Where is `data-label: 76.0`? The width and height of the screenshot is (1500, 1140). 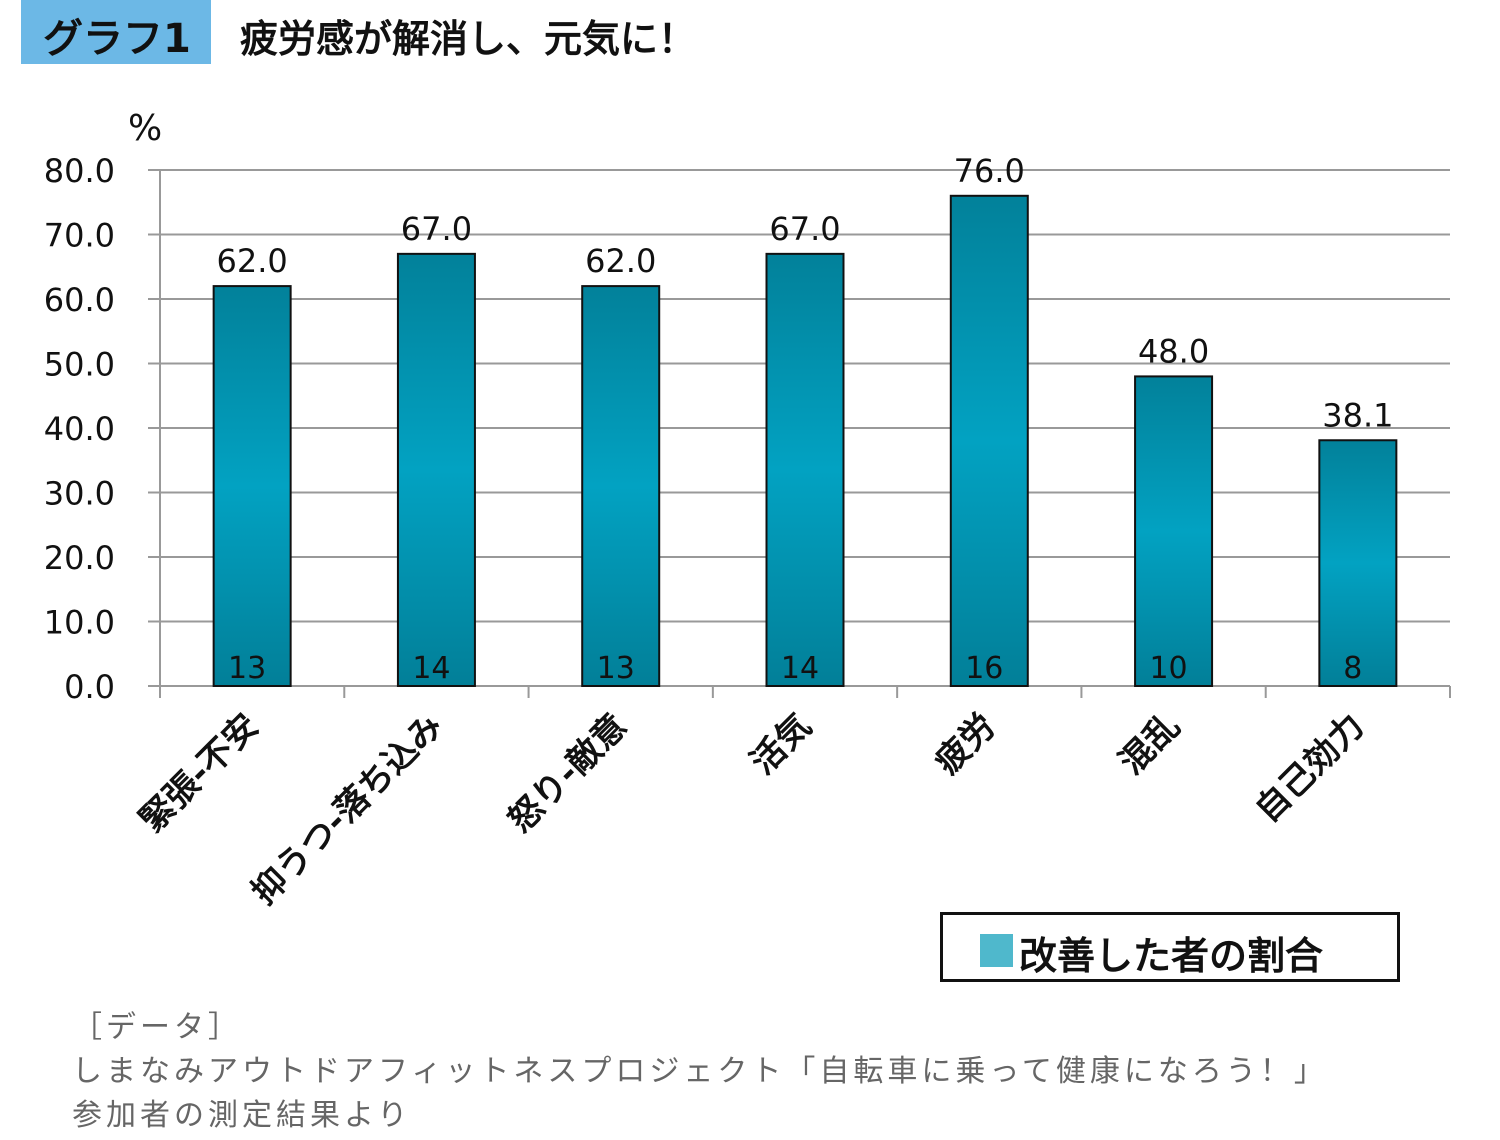
data-label: 76.0 is located at coordinates (989, 171).